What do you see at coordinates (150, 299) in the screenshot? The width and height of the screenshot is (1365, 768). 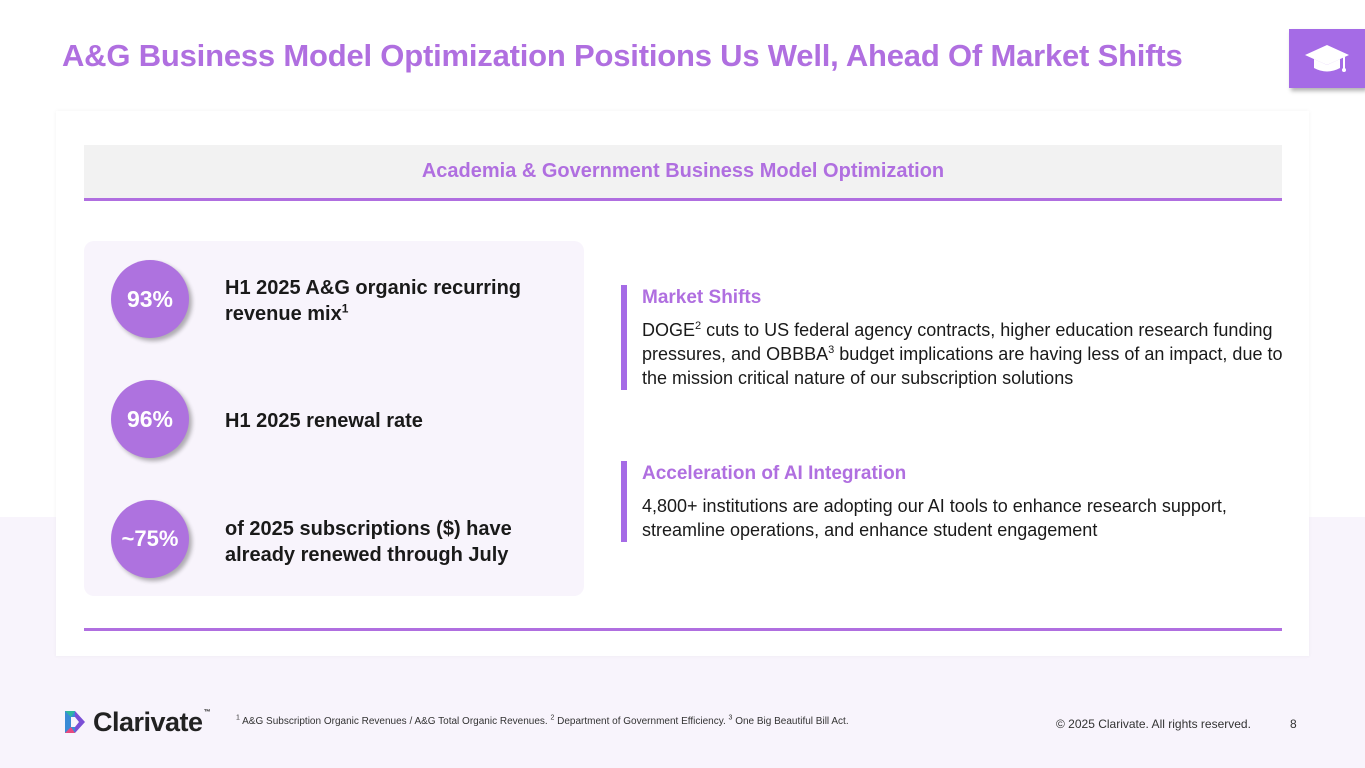 I see `stat-circle-recurring-revenue: 93%` at bounding box center [150, 299].